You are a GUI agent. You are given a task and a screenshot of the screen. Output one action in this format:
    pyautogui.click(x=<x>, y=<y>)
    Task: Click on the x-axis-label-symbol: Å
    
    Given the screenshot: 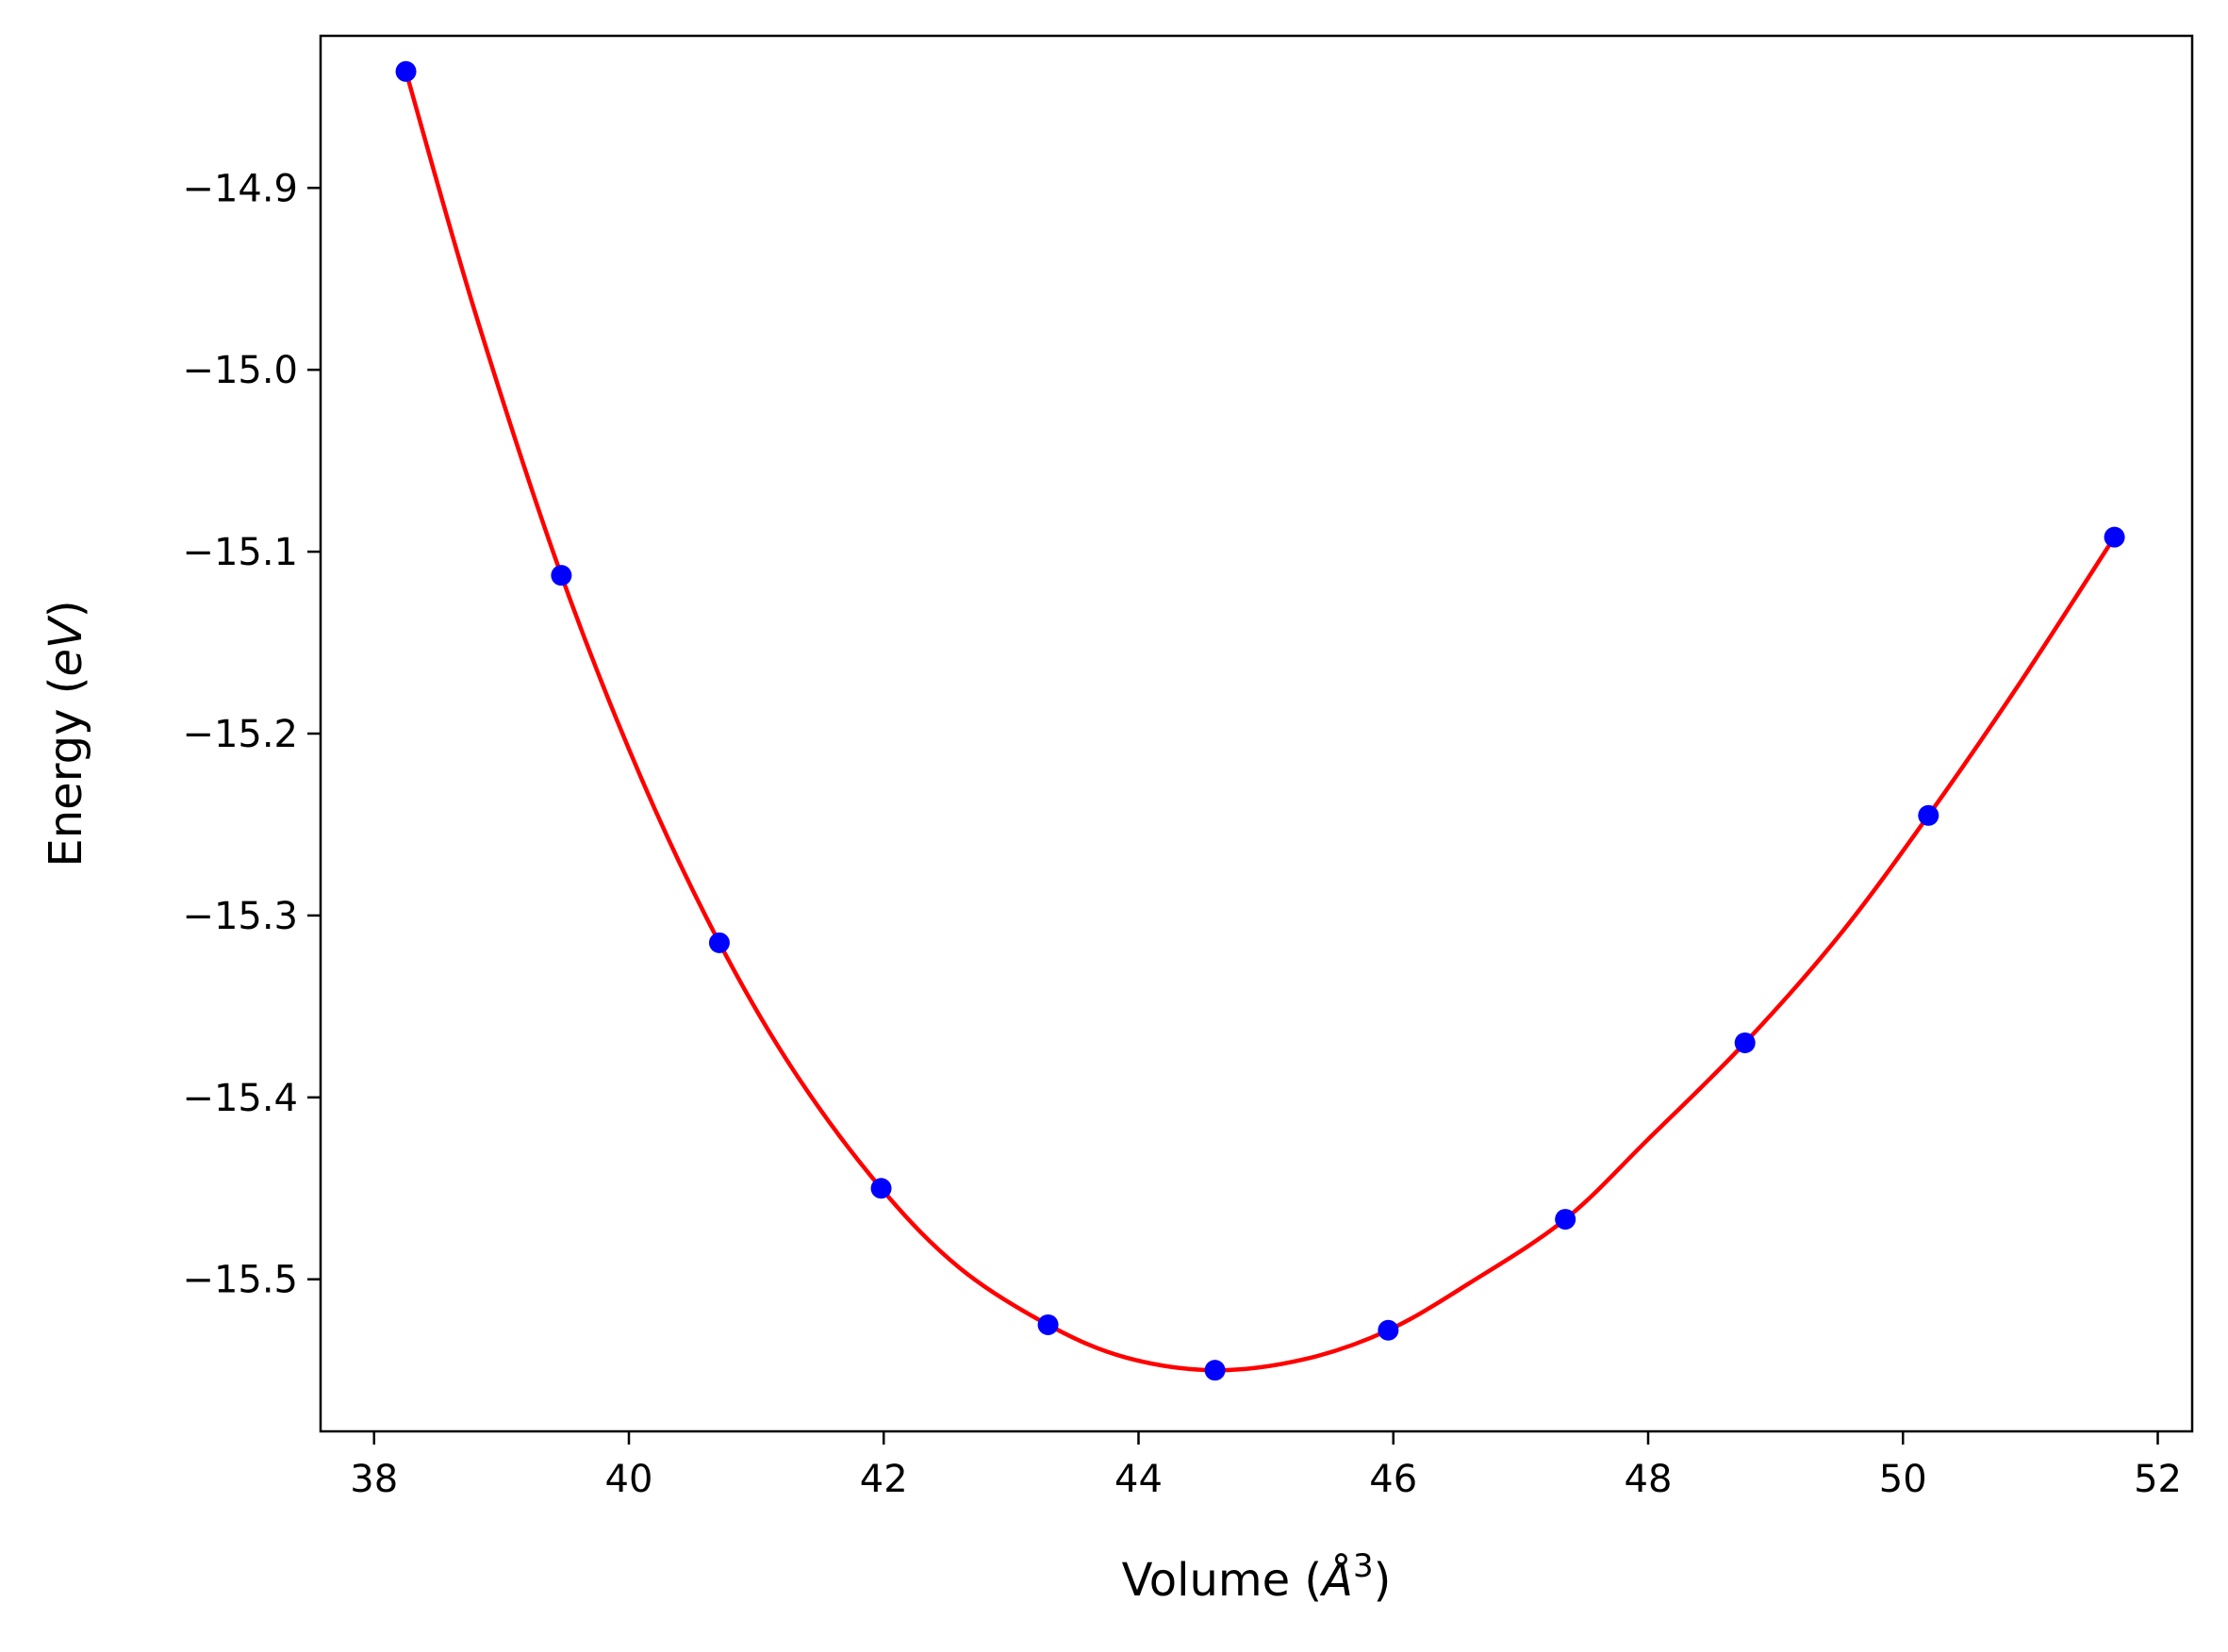 What is the action you would take?
    pyautogui.click(x=1336, y=1580)
    